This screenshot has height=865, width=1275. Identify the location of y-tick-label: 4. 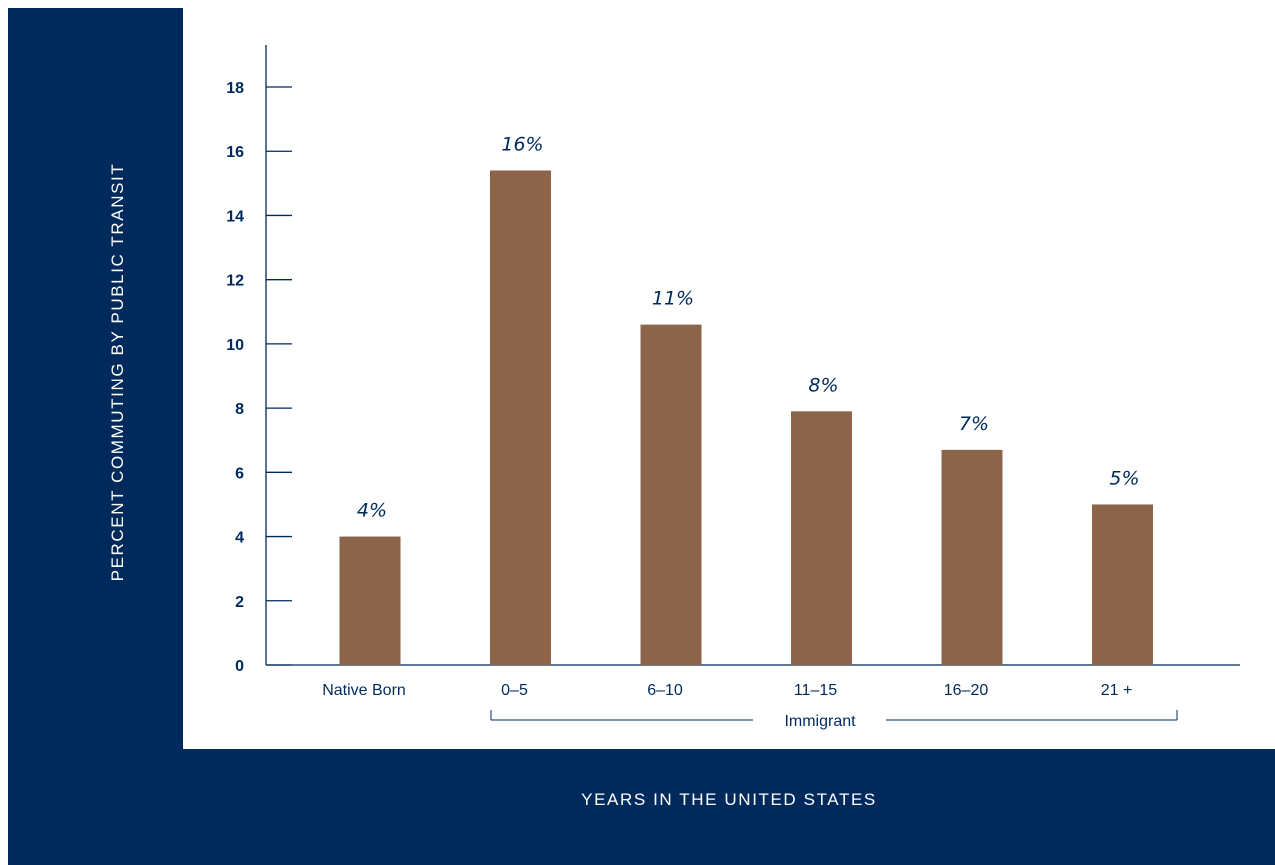
(239, 538).